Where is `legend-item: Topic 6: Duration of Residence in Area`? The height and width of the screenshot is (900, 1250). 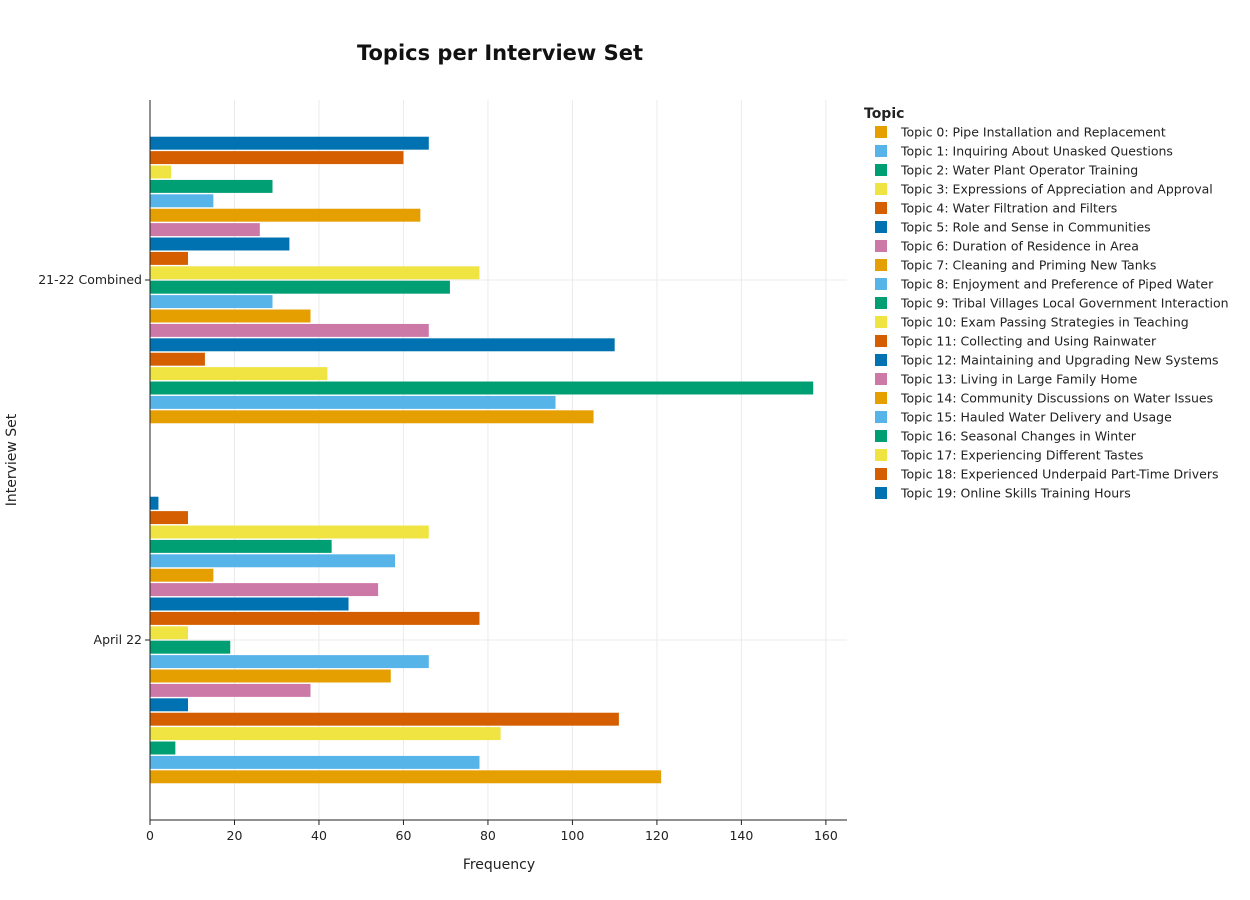 legend-item: Topic 6: Duration of Residence in Area is located at coordinates (1007, 246).